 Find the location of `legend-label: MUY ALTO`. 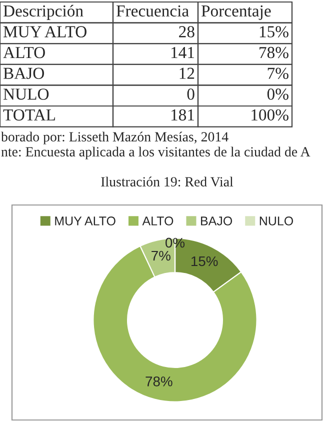

legend-label: MUY ALTO is located at coordinates (85, 221).